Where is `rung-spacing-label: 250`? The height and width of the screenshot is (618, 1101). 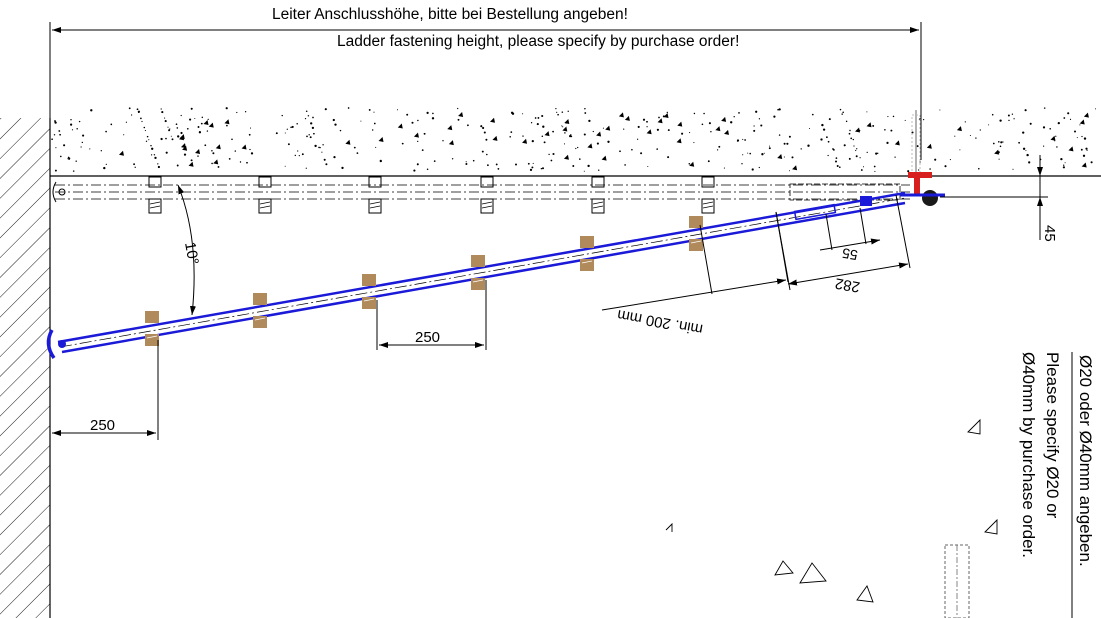 rung-spacing-label: 250 is located at coordinates (427, 337).